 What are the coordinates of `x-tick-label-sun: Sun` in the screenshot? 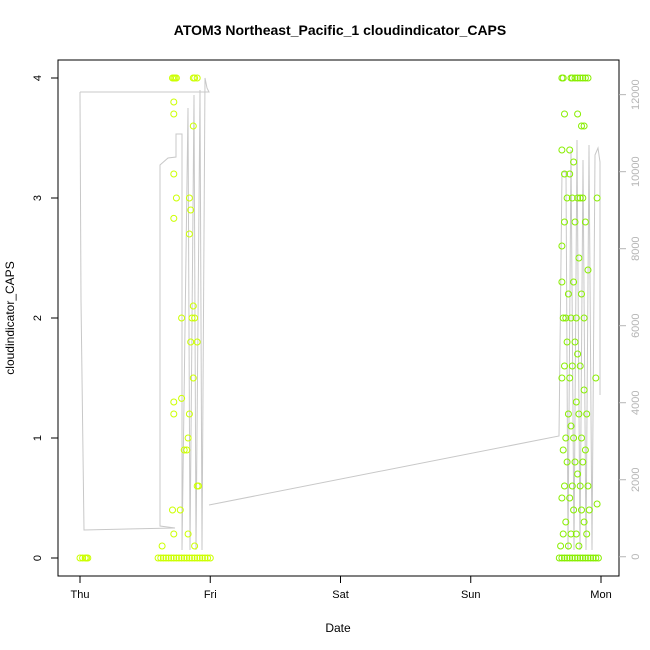 It's located at (471, 595).